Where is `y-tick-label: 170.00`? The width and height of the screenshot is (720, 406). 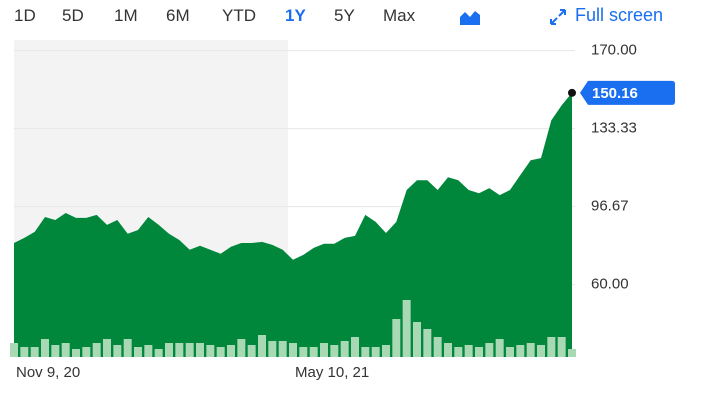 y-tick-label: 170.00 is located at coordinates (614, 50).